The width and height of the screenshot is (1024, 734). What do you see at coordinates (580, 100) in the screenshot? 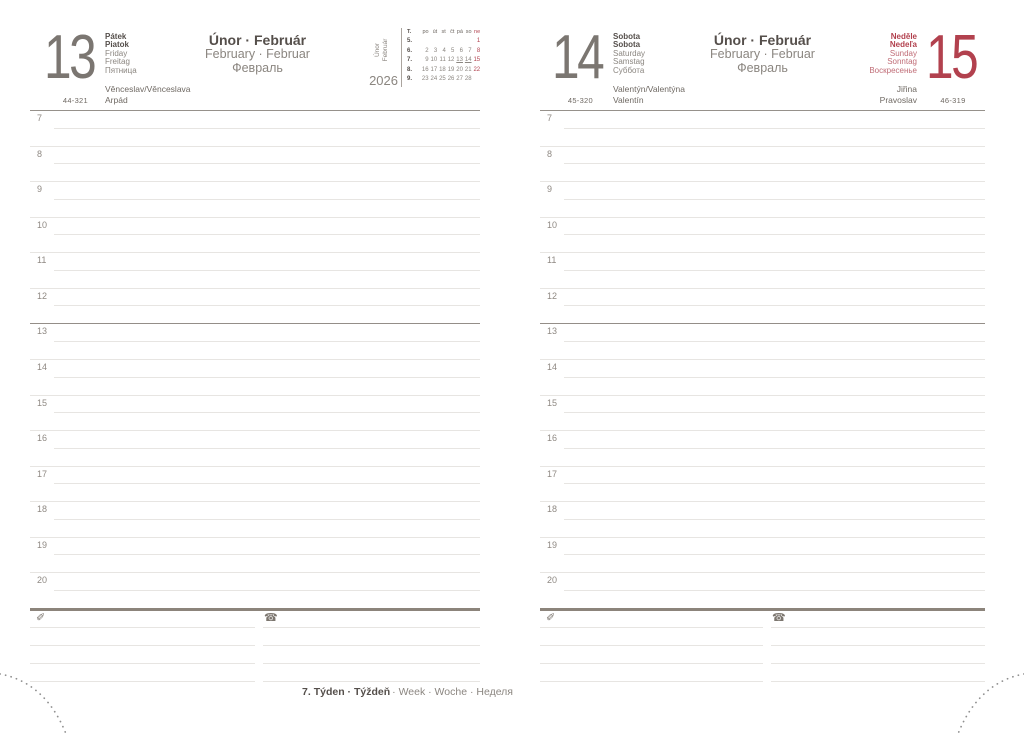
I see `day-of-year: 45-320` at bounding box center [580, 100].